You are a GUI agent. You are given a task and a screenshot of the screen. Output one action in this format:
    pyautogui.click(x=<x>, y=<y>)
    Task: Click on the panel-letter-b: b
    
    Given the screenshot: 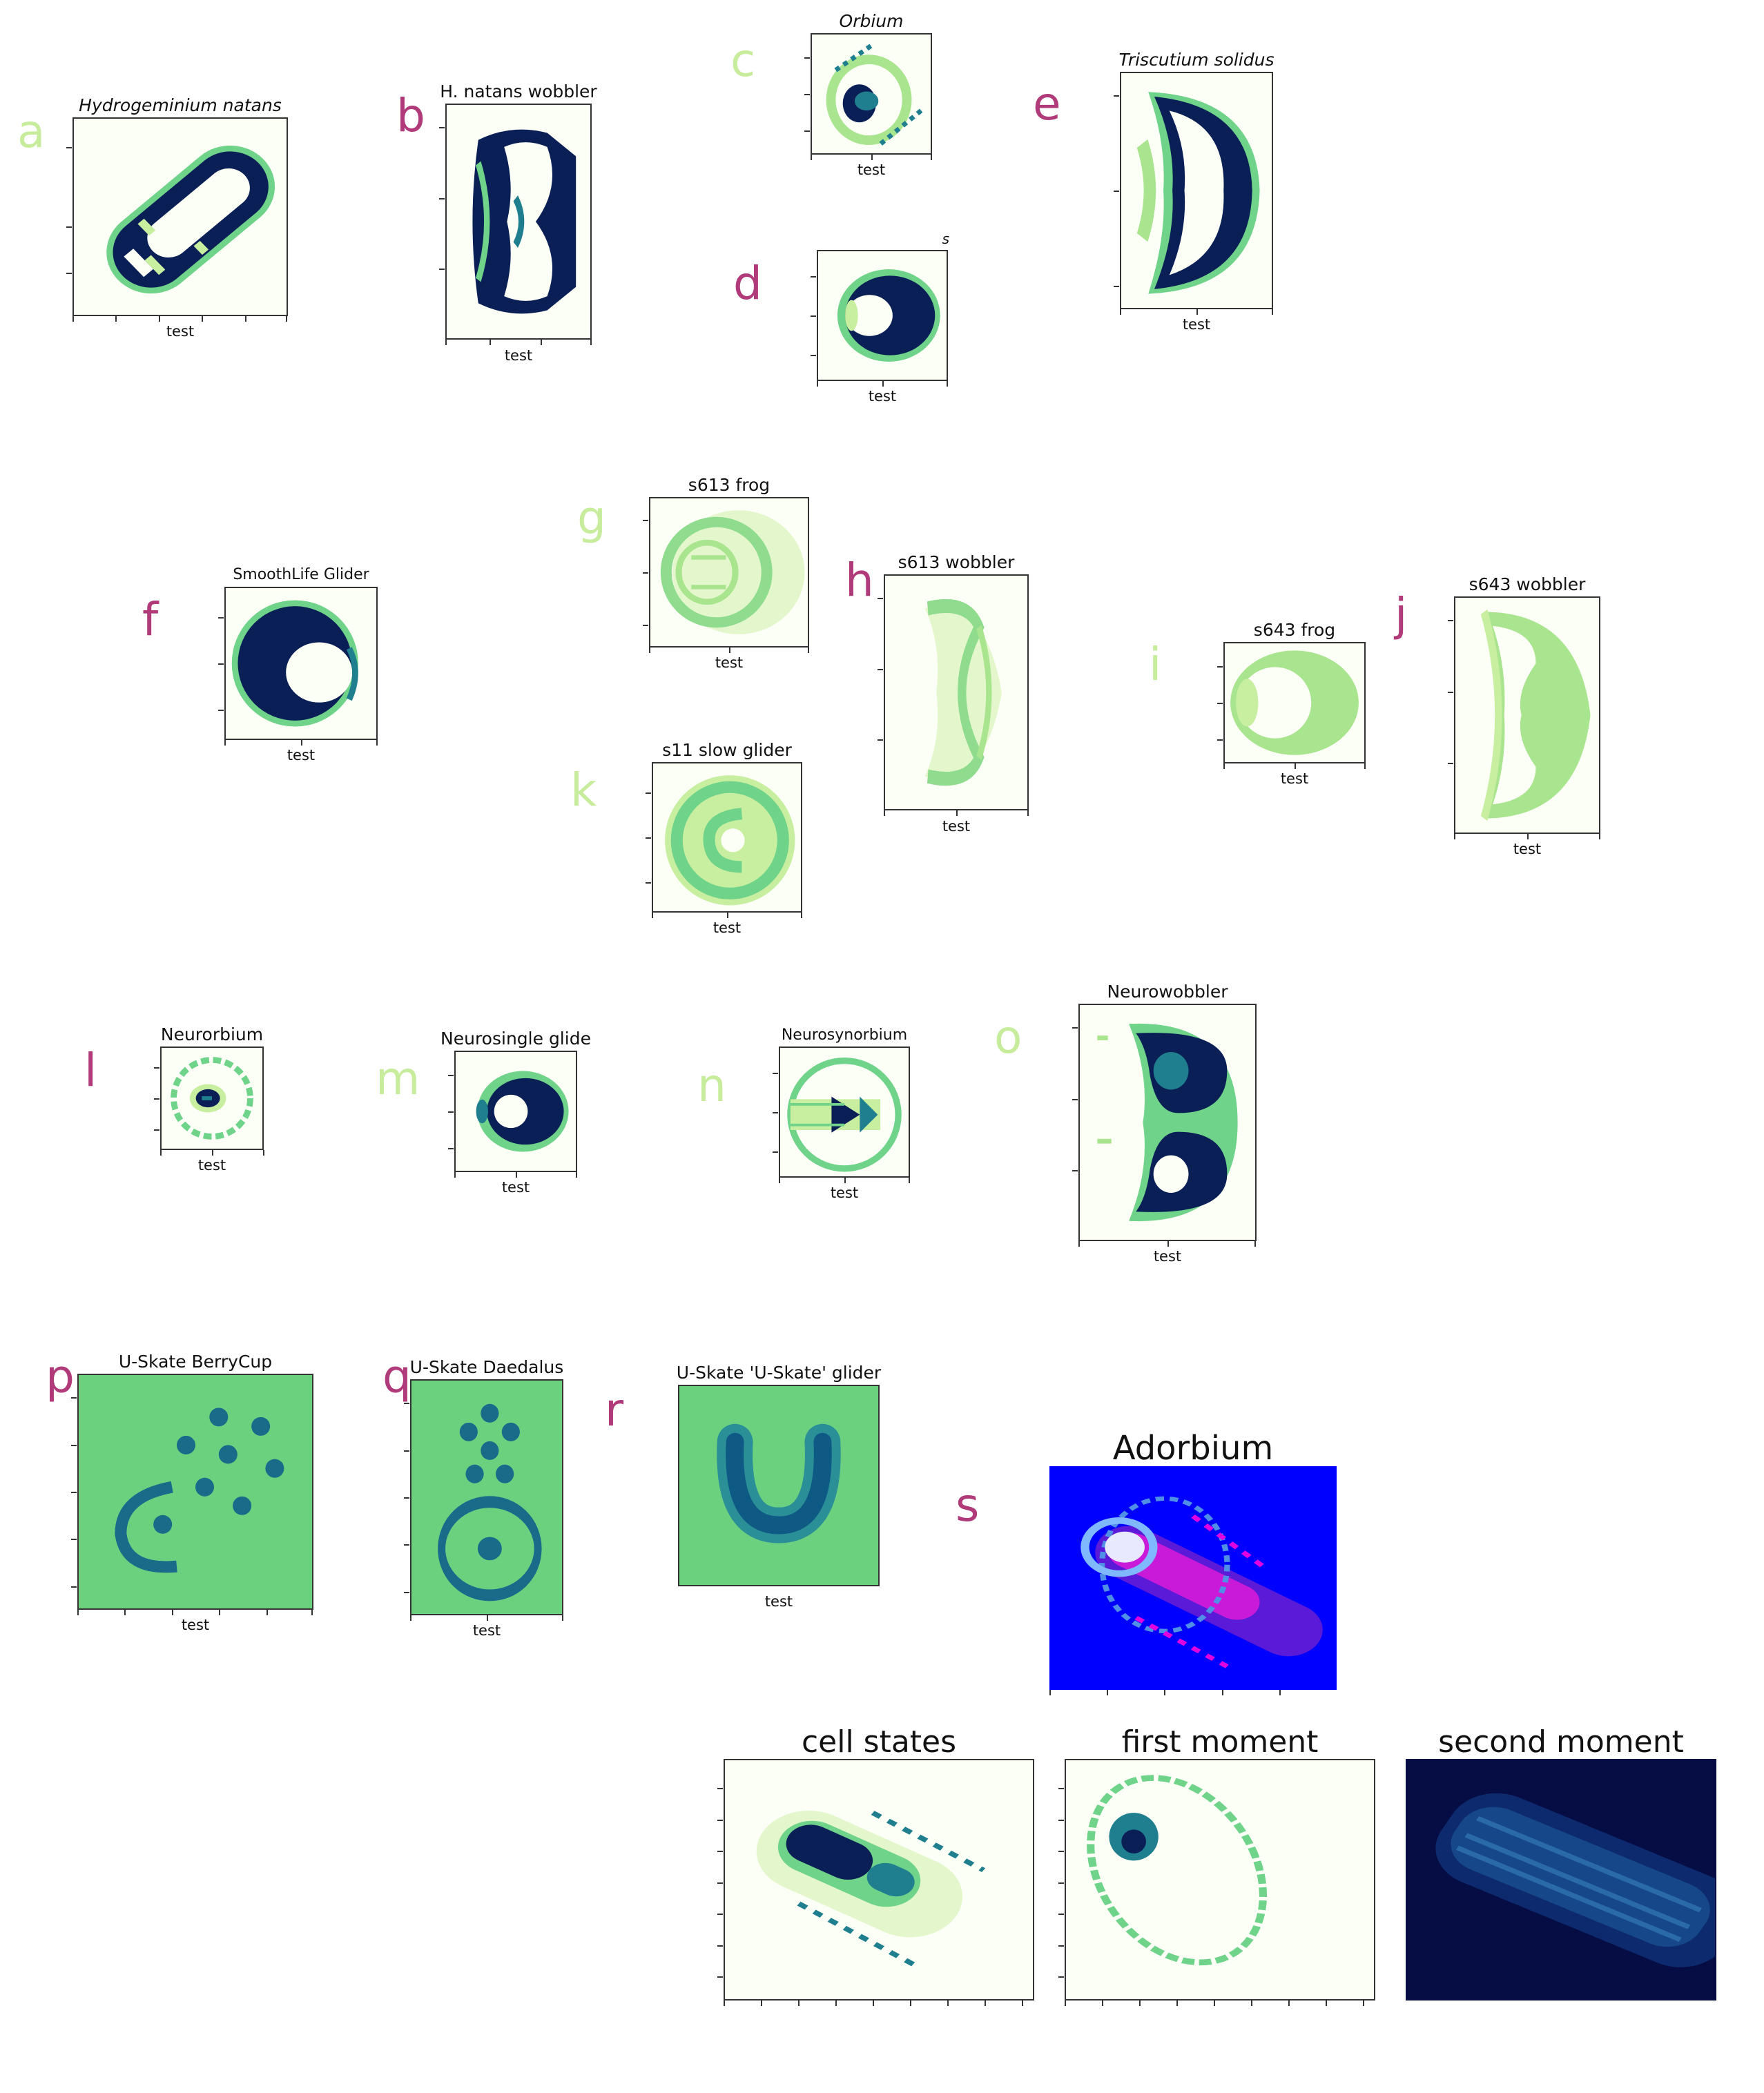 What is the action you would take?
    pyautogui.click(x=410, y=115)
    